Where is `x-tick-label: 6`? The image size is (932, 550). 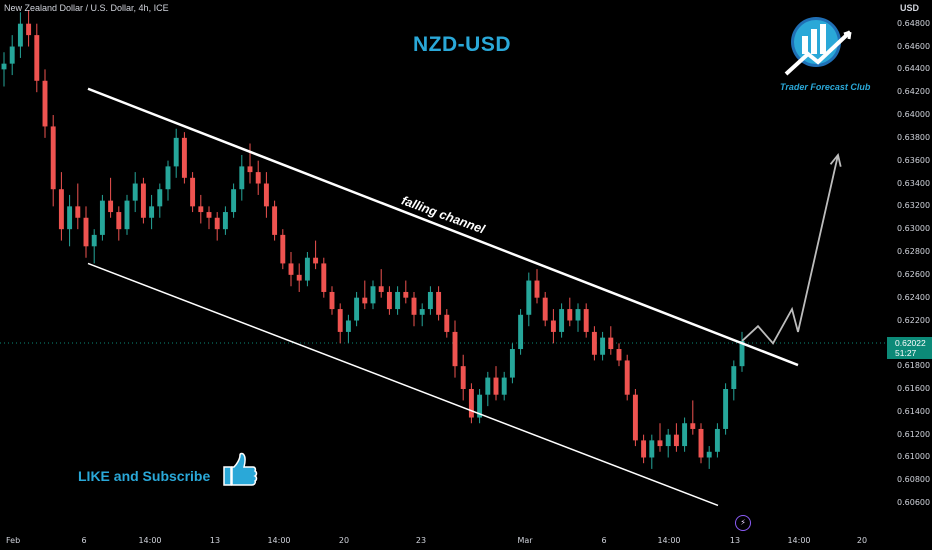
x-tick-label: 6 is located at coordinates (604, 540).